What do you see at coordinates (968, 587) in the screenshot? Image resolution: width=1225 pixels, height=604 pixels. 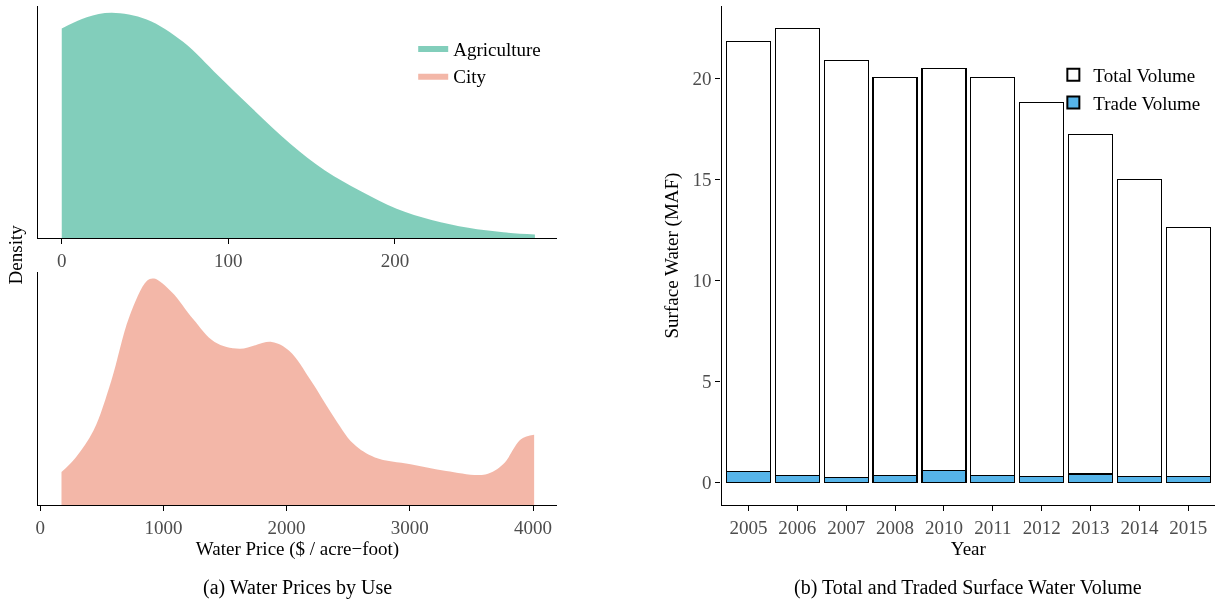 I see `text: (b) Total and Traded Surface Water Volume` at bounding box center [968, 587].